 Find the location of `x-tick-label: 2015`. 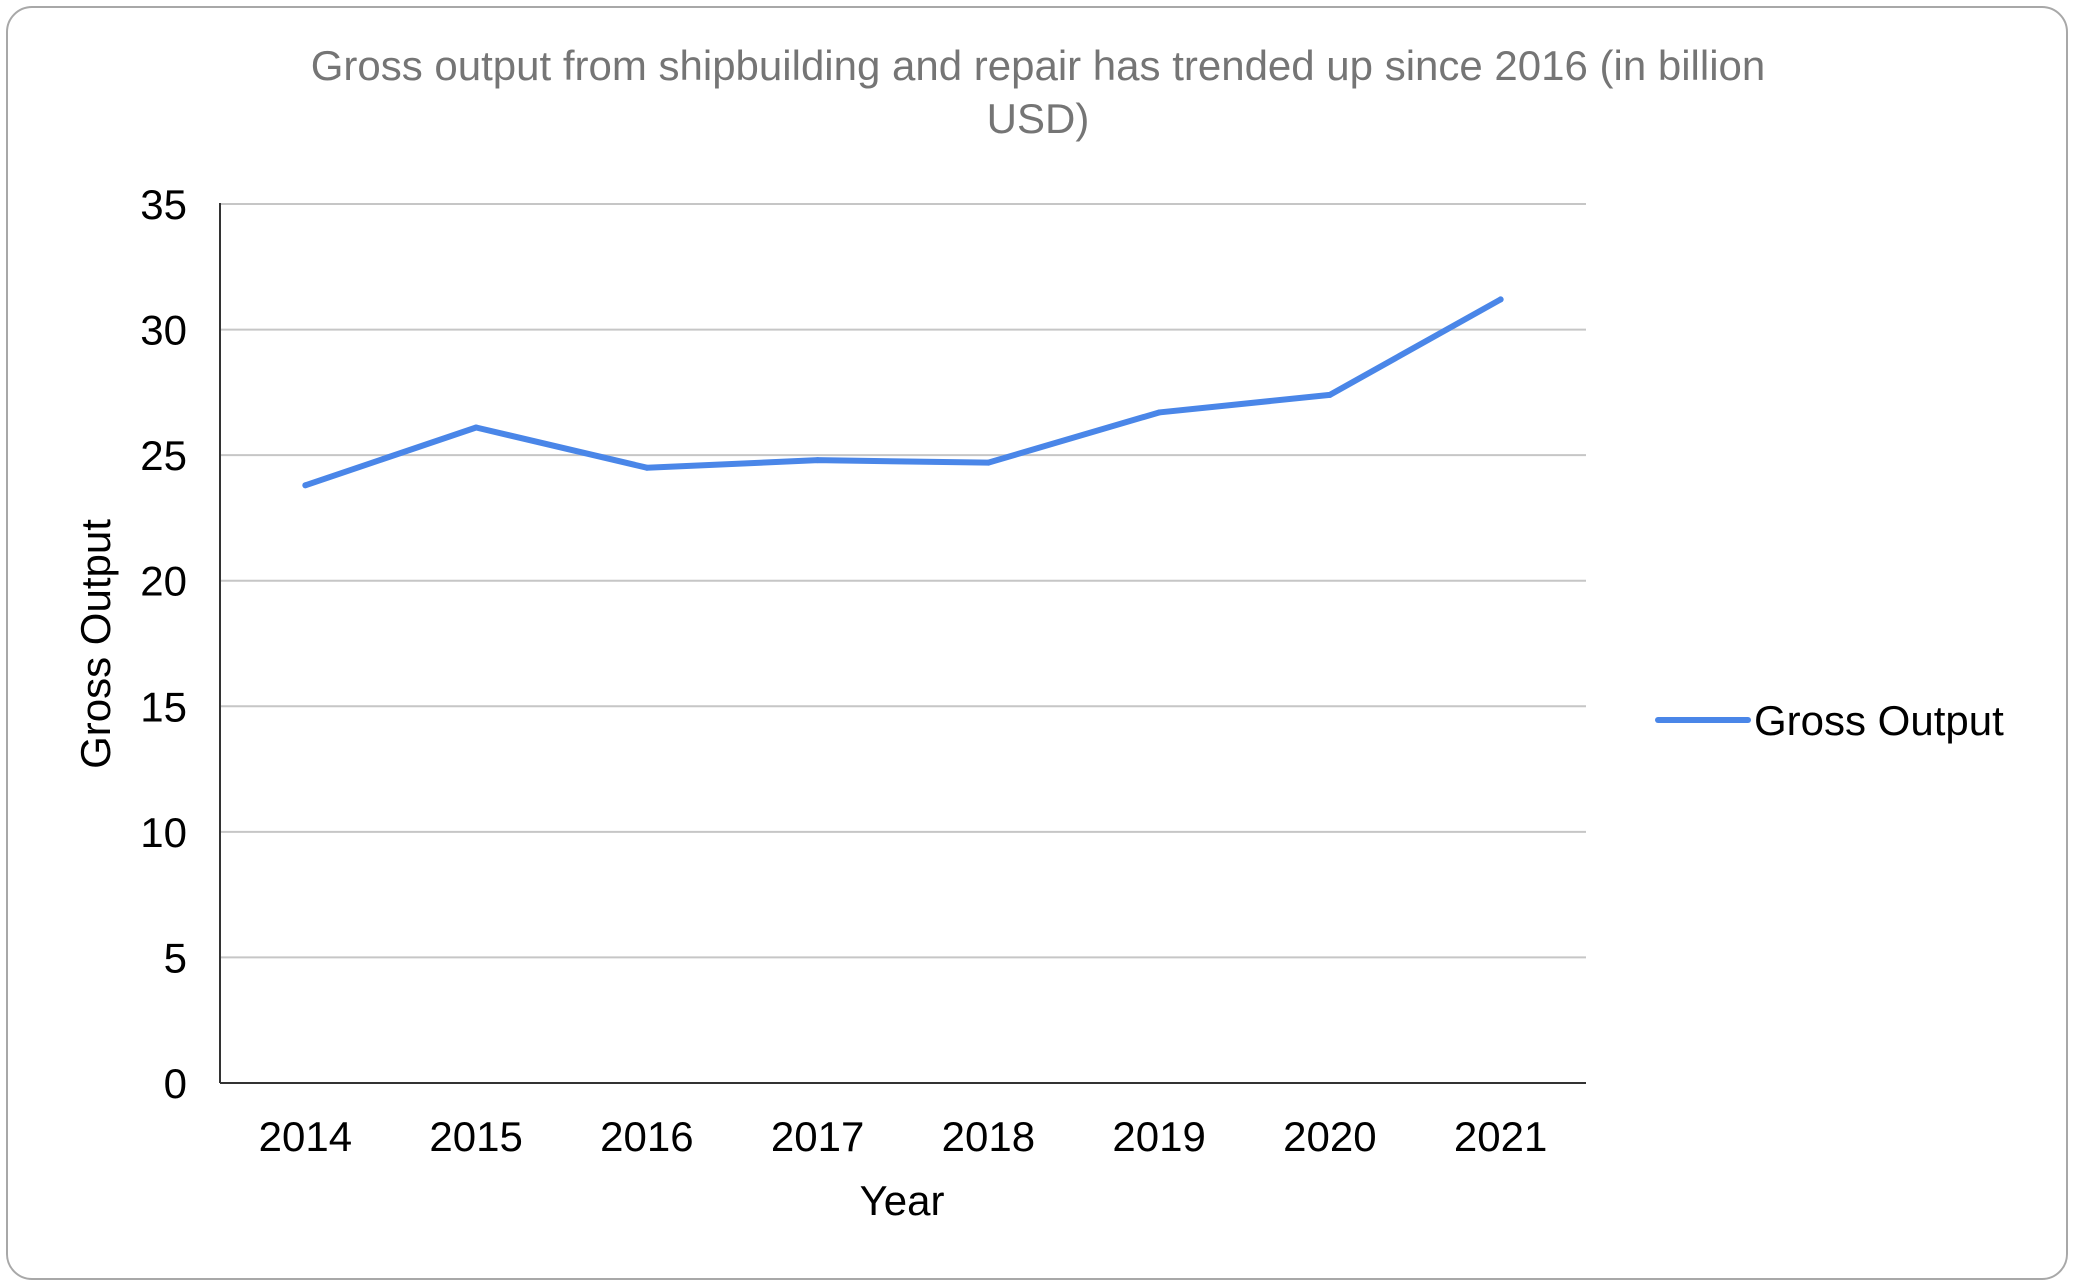

x-tick-label: 2015 is located at coordinates (475, 1136).